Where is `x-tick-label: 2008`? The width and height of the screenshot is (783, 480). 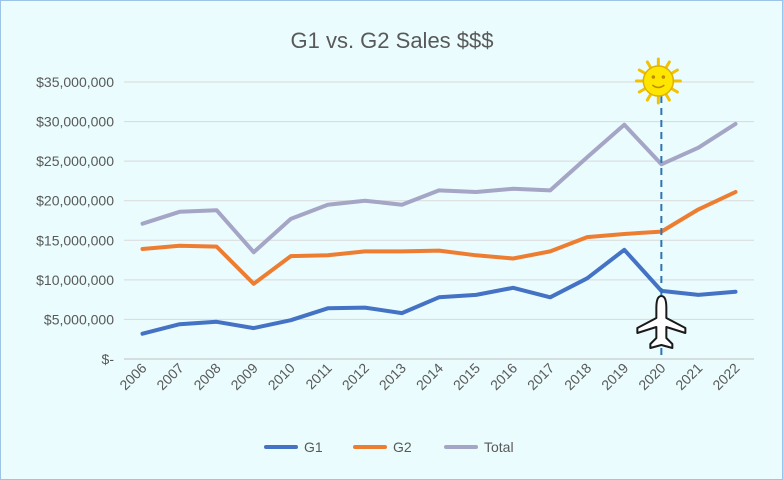
x-tick-label: 2008 is located at coordinates (206, 376).